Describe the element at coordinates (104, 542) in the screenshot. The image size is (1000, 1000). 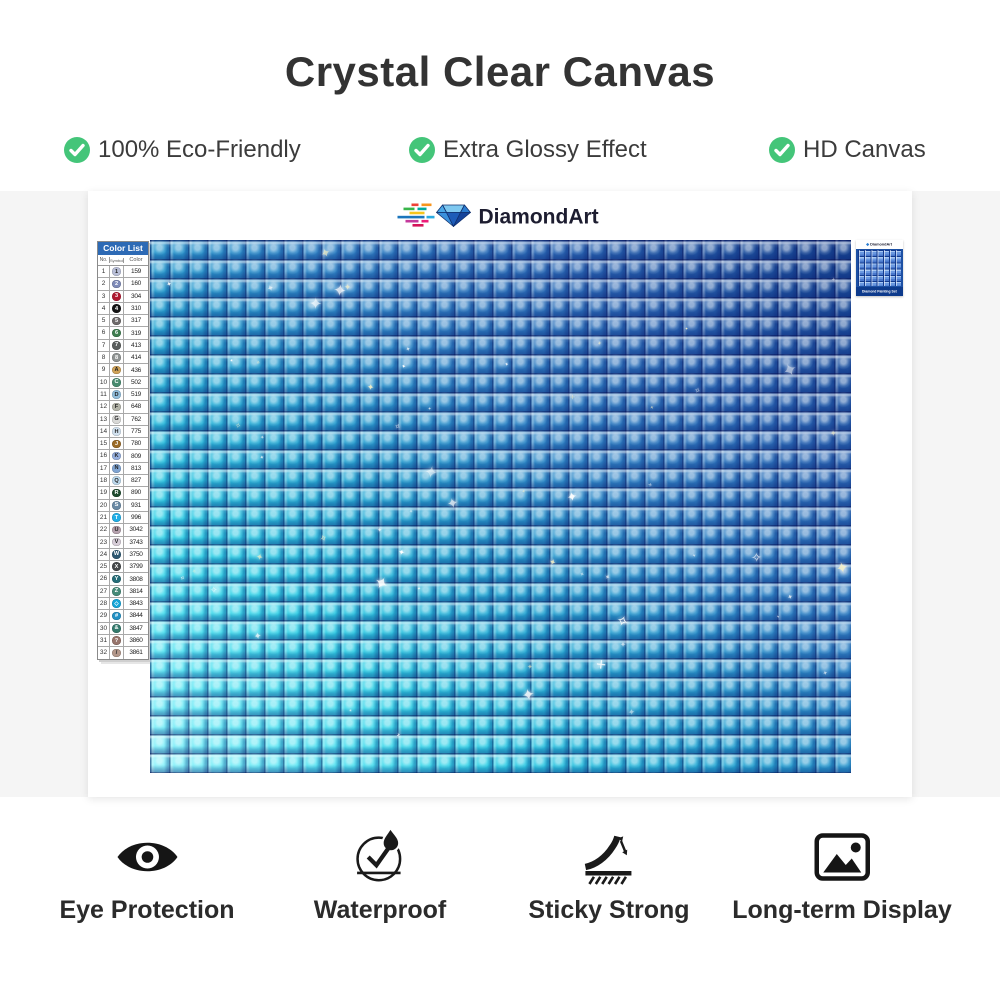
I see `color-number: 23` at that location.